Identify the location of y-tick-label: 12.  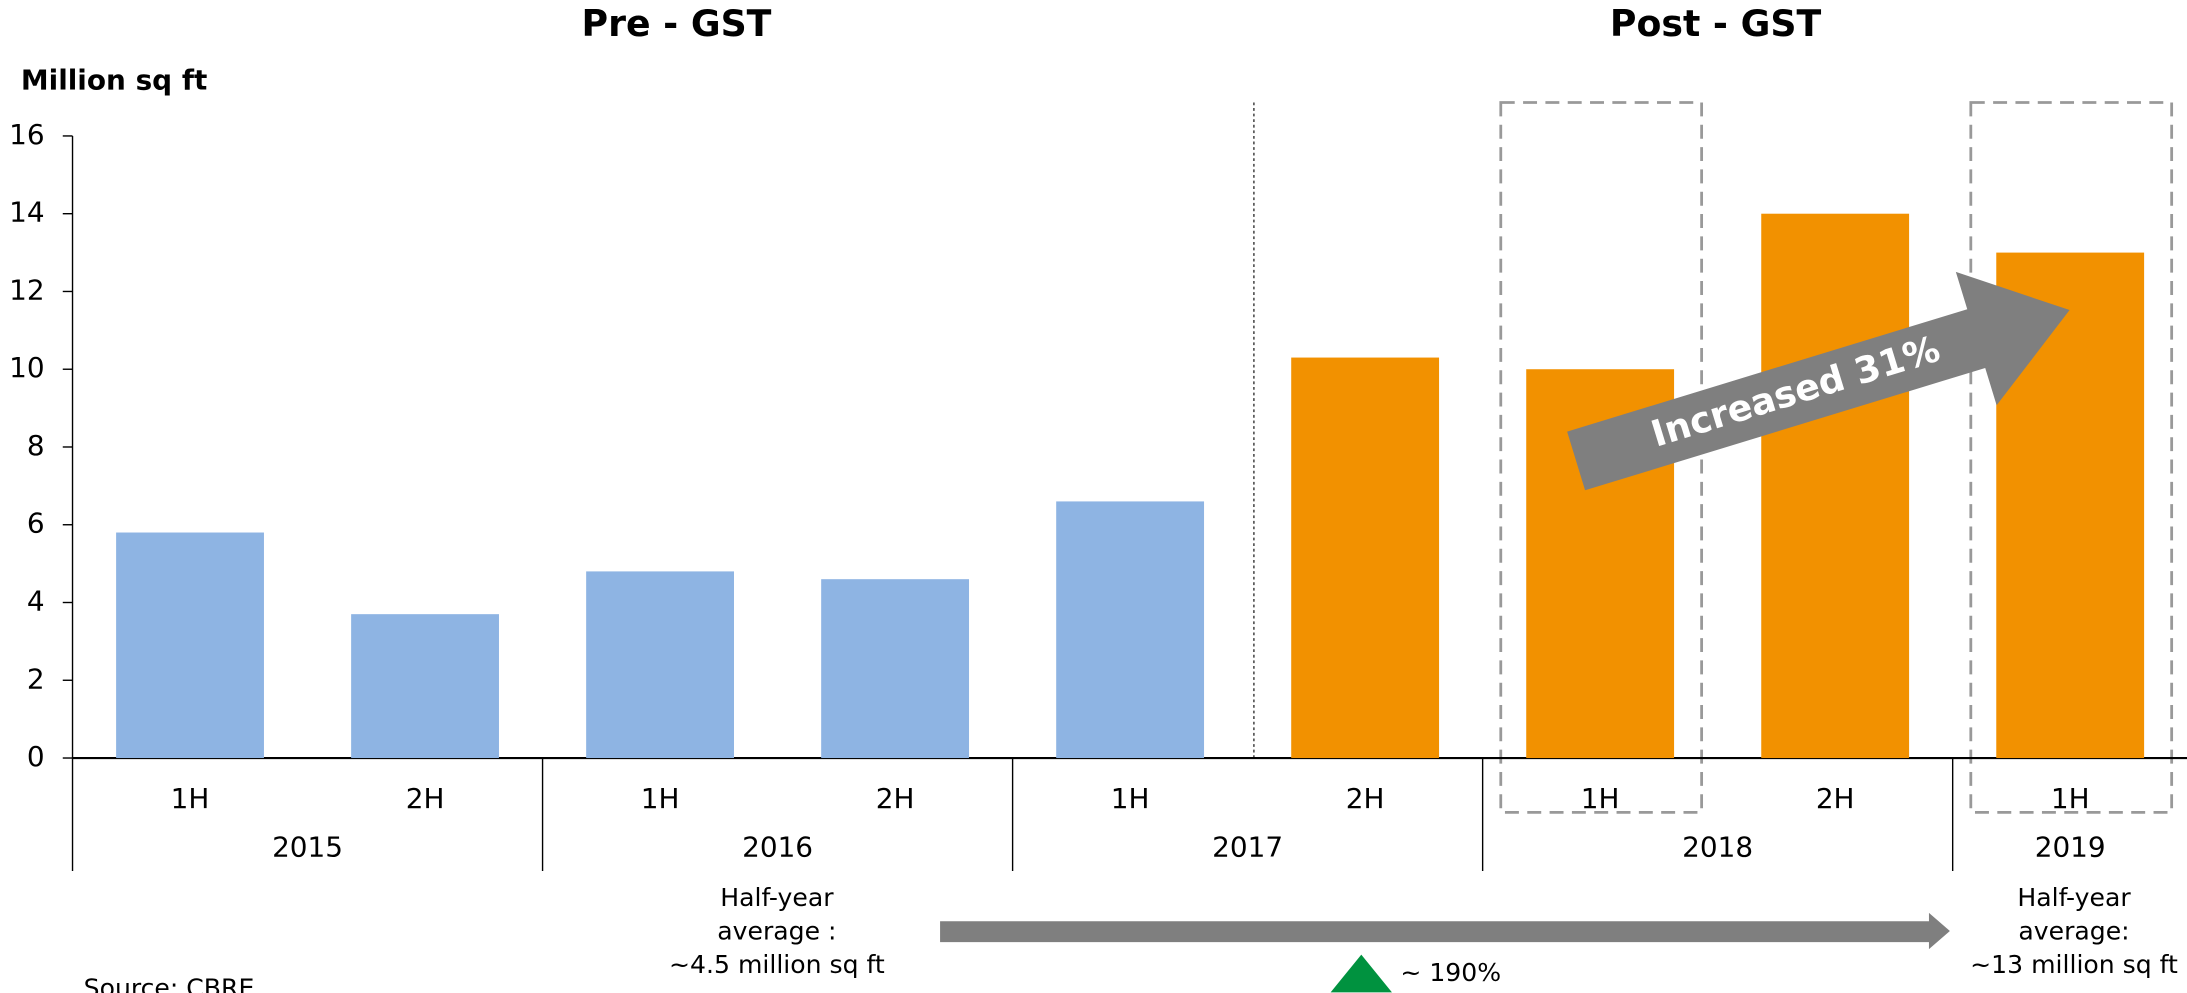
(26, 289).